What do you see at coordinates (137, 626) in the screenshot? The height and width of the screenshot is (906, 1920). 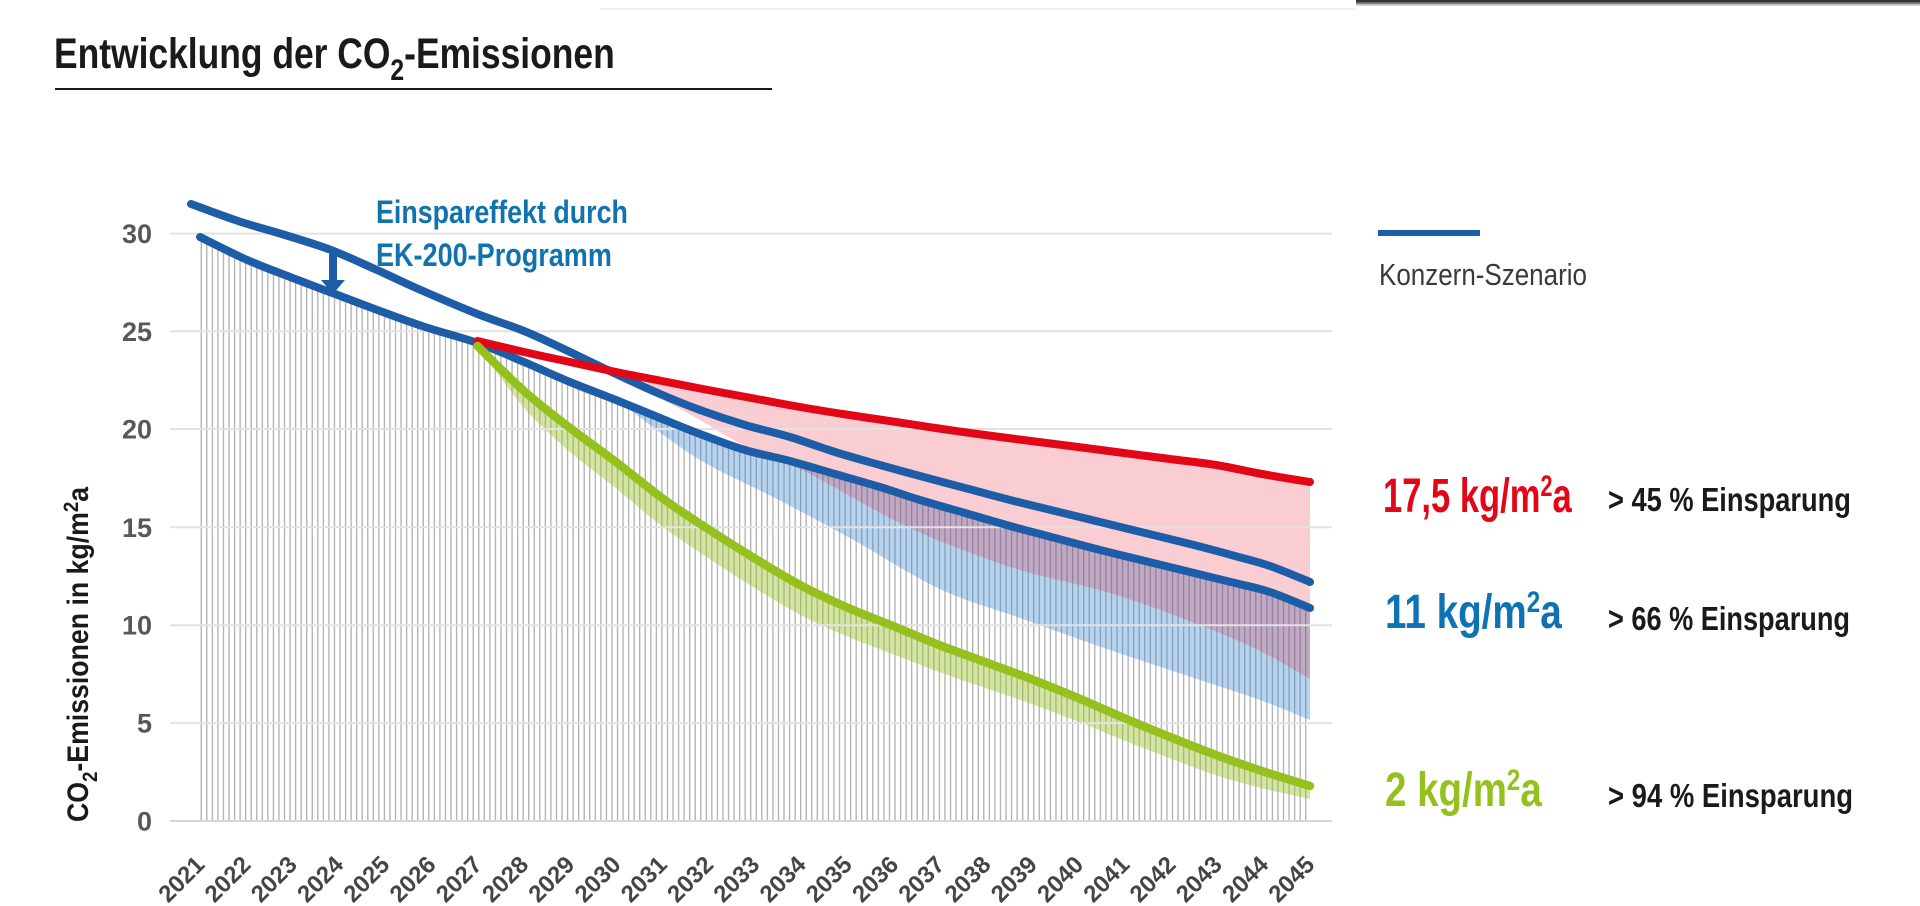 I see `svg-text: 10` at bounding box center [137, 626].